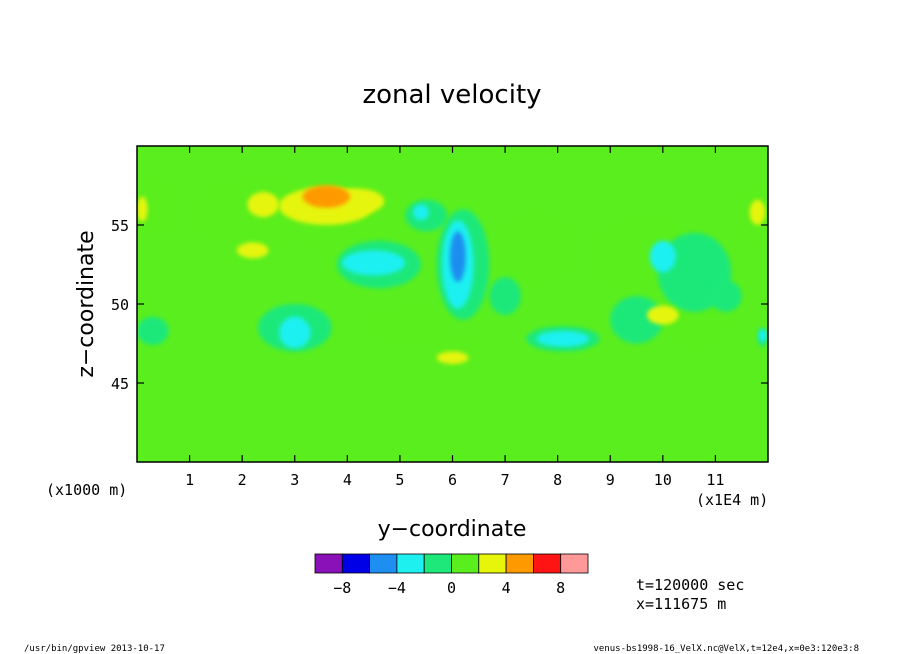 The image size is (904, 654). What do you see at coordinates (399, 480) in the screenshot?
I see `x-tick-label: 5` at bounding box center [399, 480].